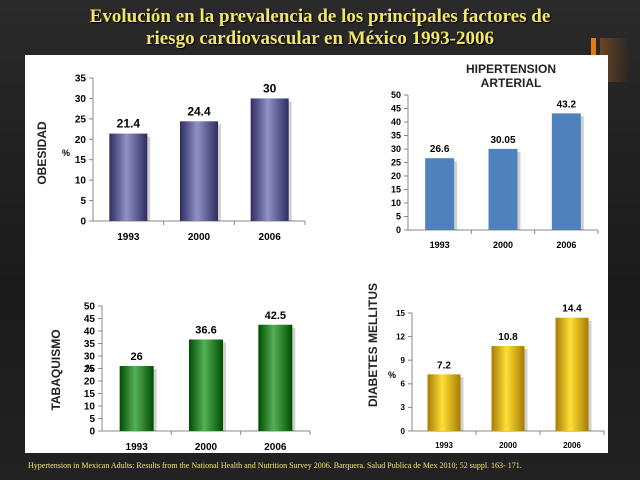 This screenshot has height=480, width=640. What do you see at coordinates (129, 124) in the screenshot?
I see `bar-value-label: 21.4` at bounding box center [129, 124].